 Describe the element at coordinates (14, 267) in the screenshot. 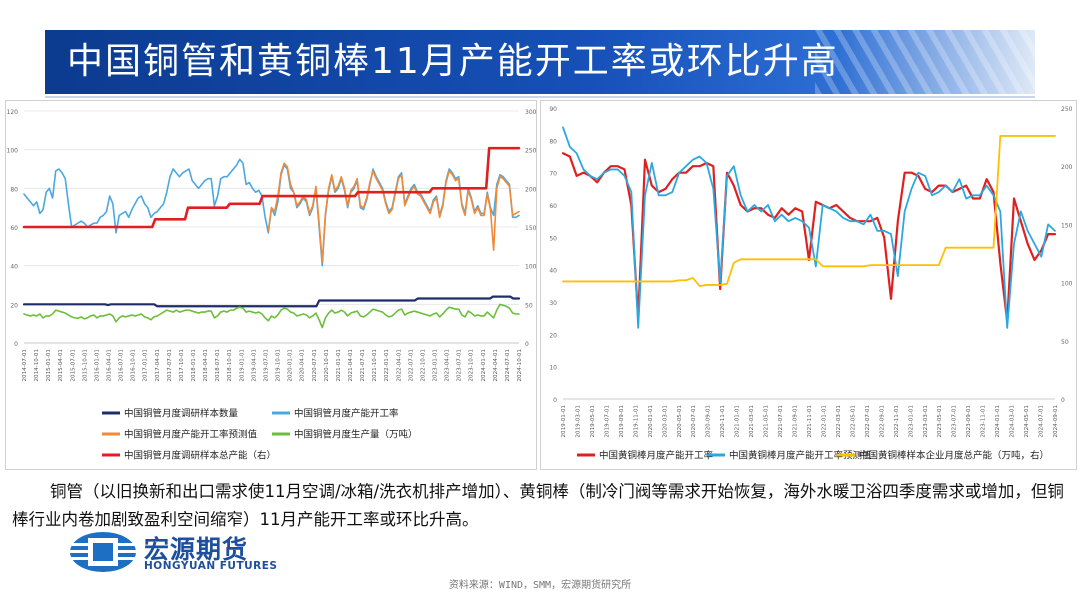

I see `left-axis-tick-label: 40` at that location.